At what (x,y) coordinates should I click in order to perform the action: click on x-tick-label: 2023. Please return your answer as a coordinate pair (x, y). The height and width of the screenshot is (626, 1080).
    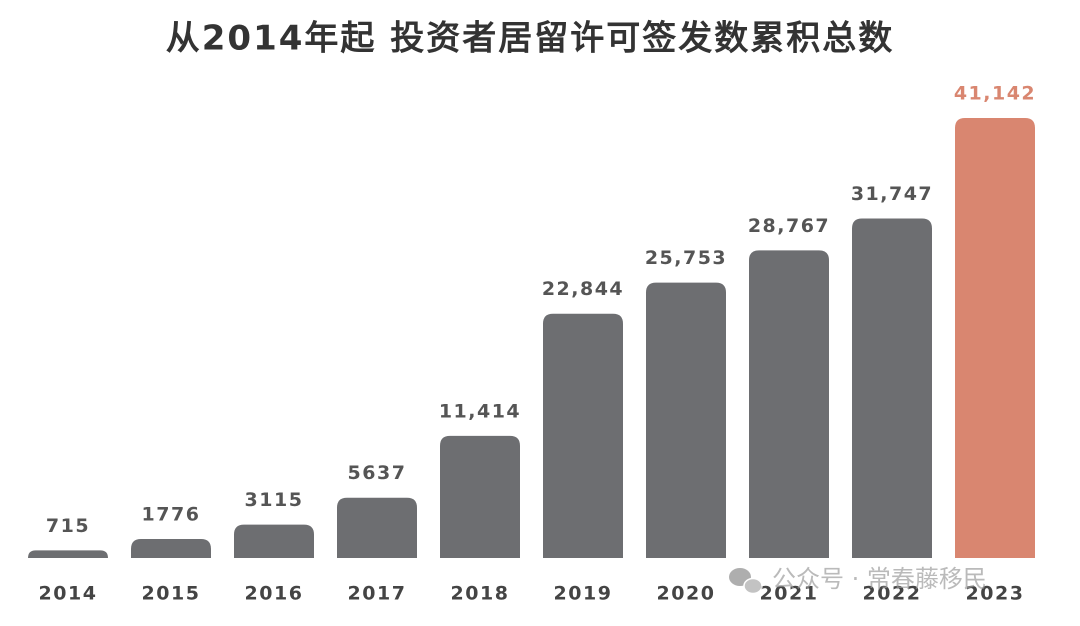
    Looking at the image, I should click on (995, 594).